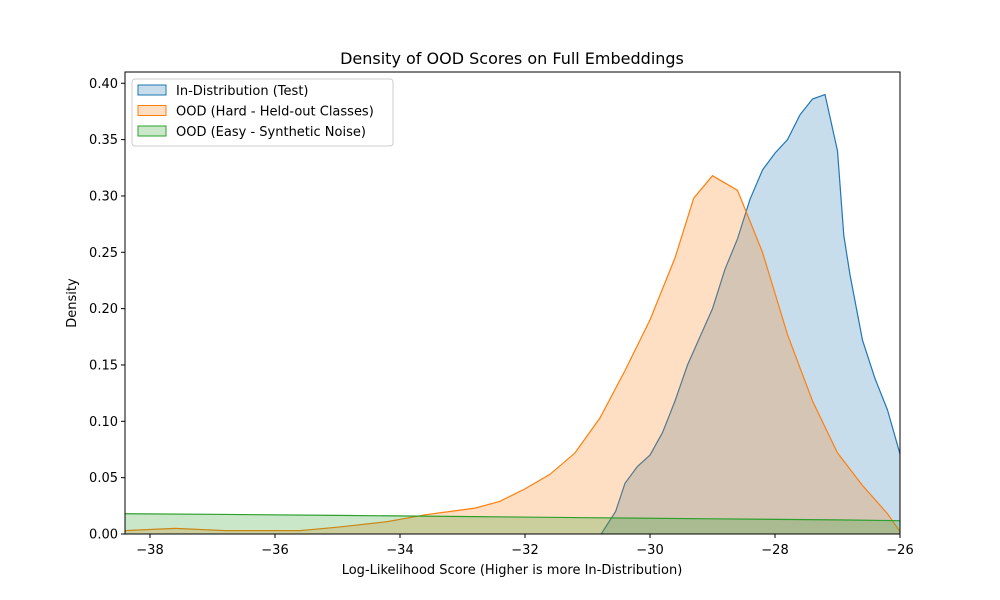 This screenshot has height=600, width=1000. What do you see at coordinates (103, 422) in the screenshot?
I see `y-tick-label: 0.10` at bounding box center [103, 422].